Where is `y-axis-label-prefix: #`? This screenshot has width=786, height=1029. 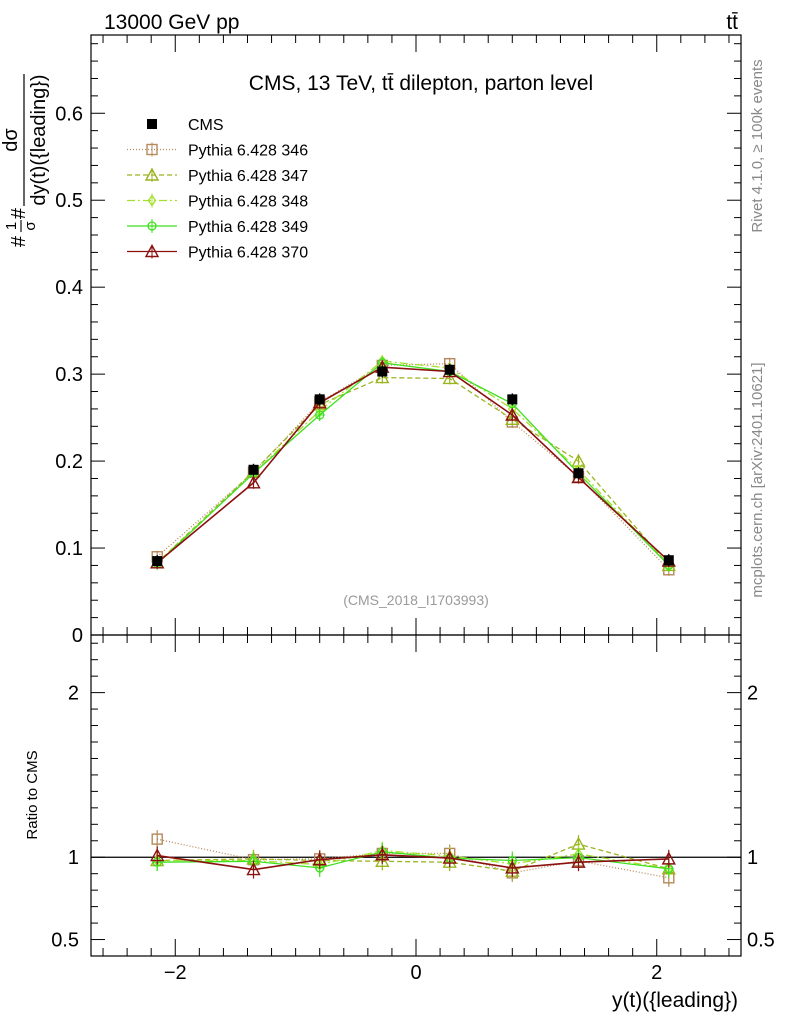
y-axis-label-prefix: # is located at coordinates (19, 241).